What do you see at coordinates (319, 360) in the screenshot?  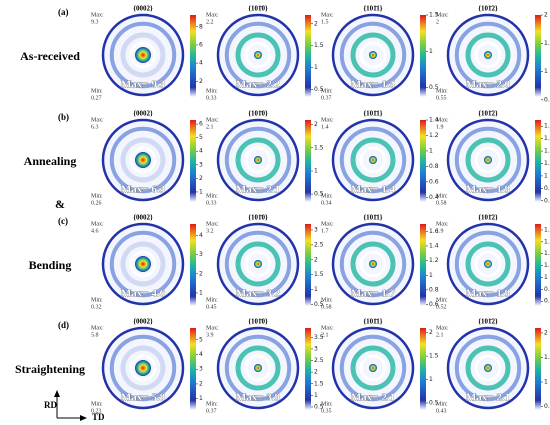 I see `colorbar-tick-label: 2.5` at bounding box center [319, 360].